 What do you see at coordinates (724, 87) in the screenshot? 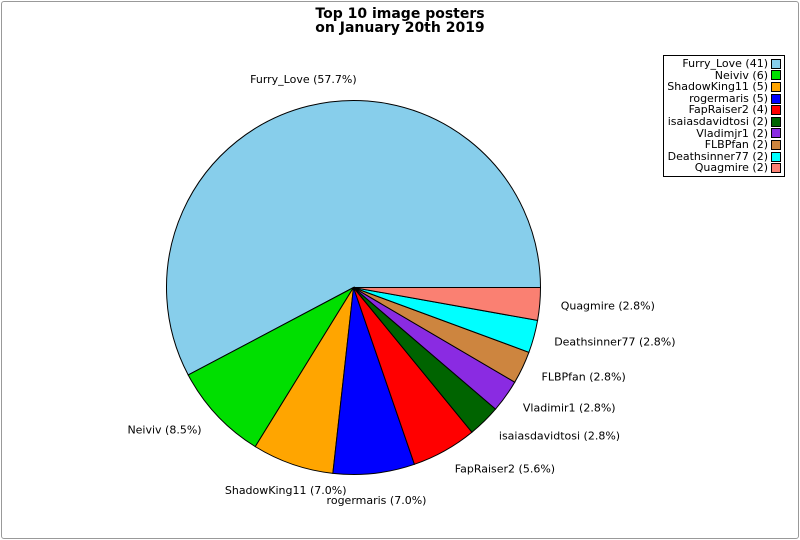
I see `legend-row: ShadowKing11 (5)` at bounding box center [724, 87].